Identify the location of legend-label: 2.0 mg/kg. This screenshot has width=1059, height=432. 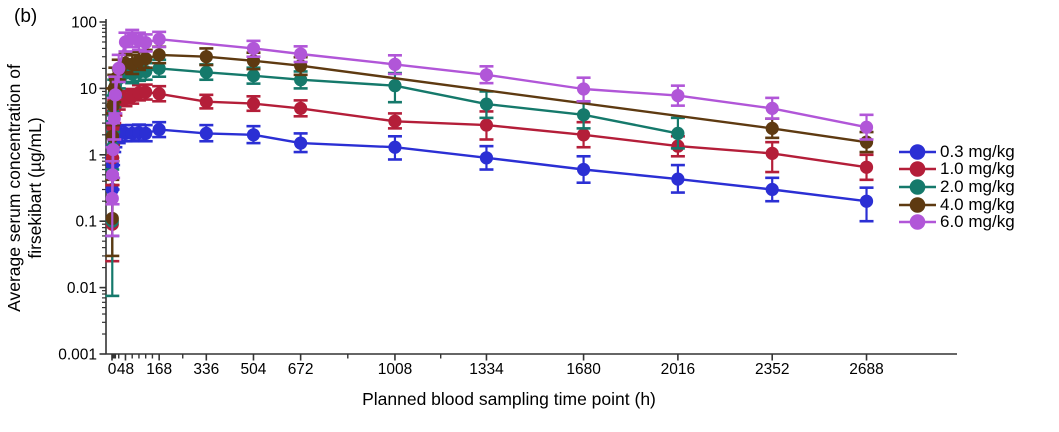
(977, 186).